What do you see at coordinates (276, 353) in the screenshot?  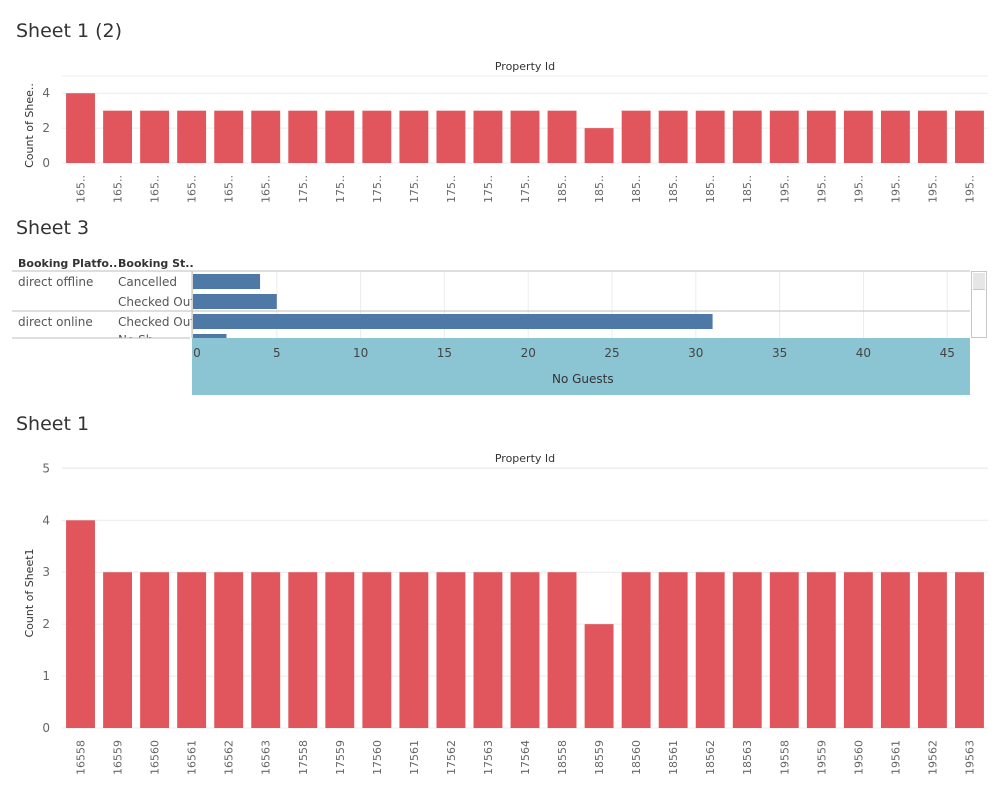 I see `x-tick-label: 5` at bounding box center [276, 353].